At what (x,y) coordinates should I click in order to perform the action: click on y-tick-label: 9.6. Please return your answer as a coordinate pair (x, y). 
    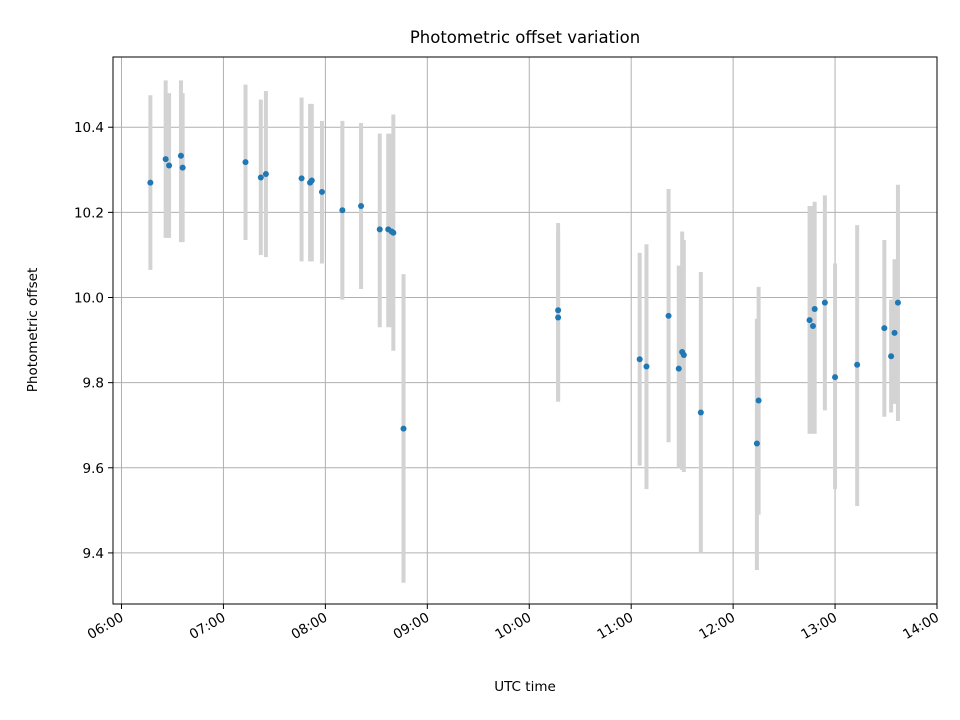
    Looking at the image, I should click on (93, 469).